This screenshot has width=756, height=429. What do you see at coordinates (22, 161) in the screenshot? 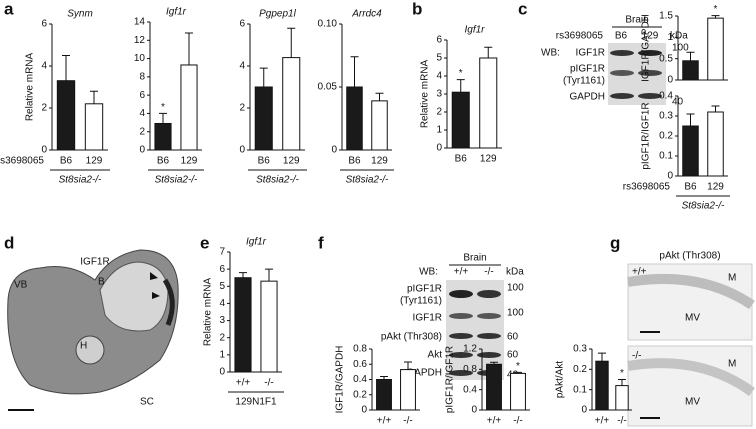
I see `x-row-label: rs3698065` at bounding box center [22, 161].